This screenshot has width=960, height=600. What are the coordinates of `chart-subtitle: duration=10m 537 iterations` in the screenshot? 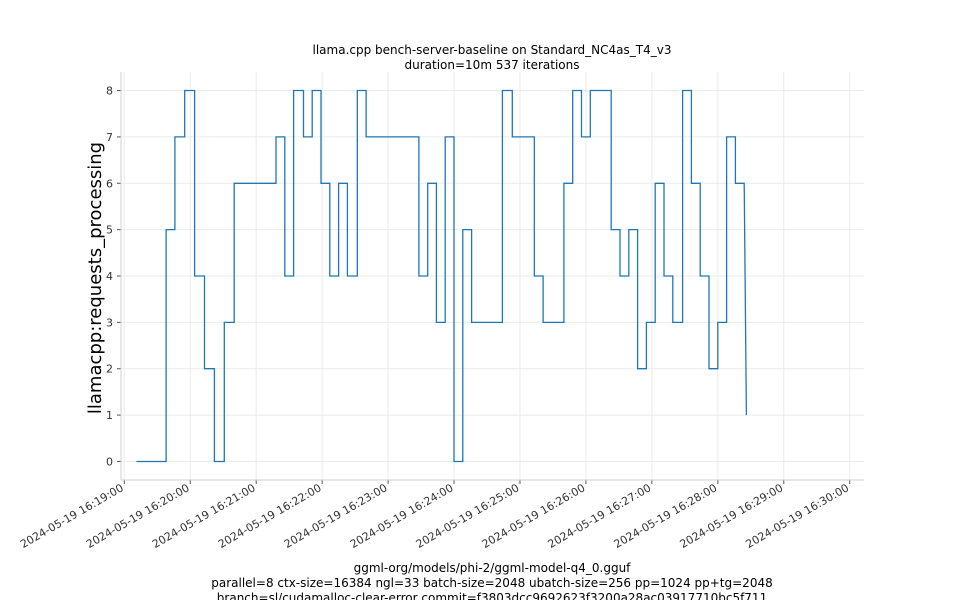 It's located at (492, 65).